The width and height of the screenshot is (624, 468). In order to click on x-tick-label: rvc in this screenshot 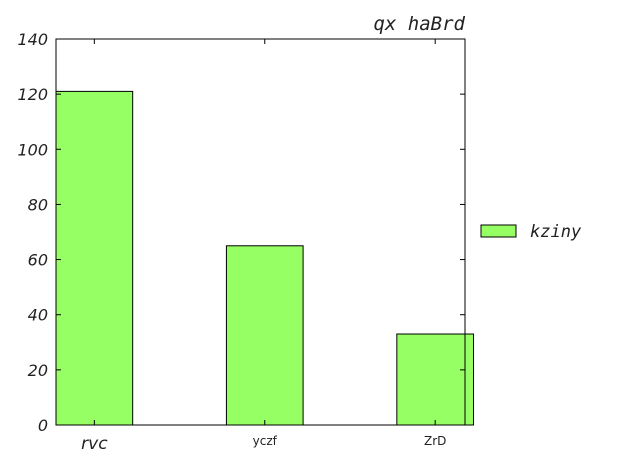, I will do `click(94, 444)`.